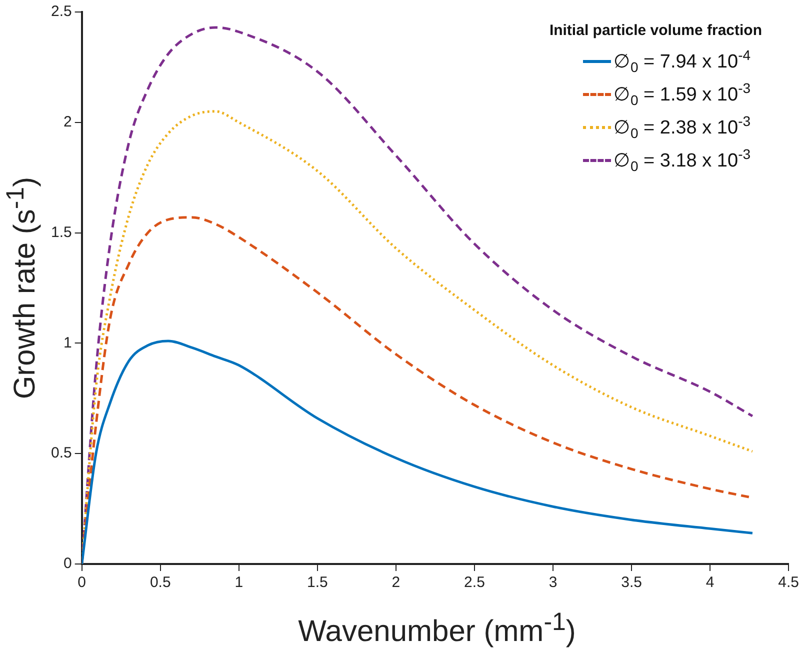 The width and height of the screenshot is (802, 655). Describe the element at coordinates (317, 583) in the screenshot. I see `x-tick-label: 1.5` at that location.